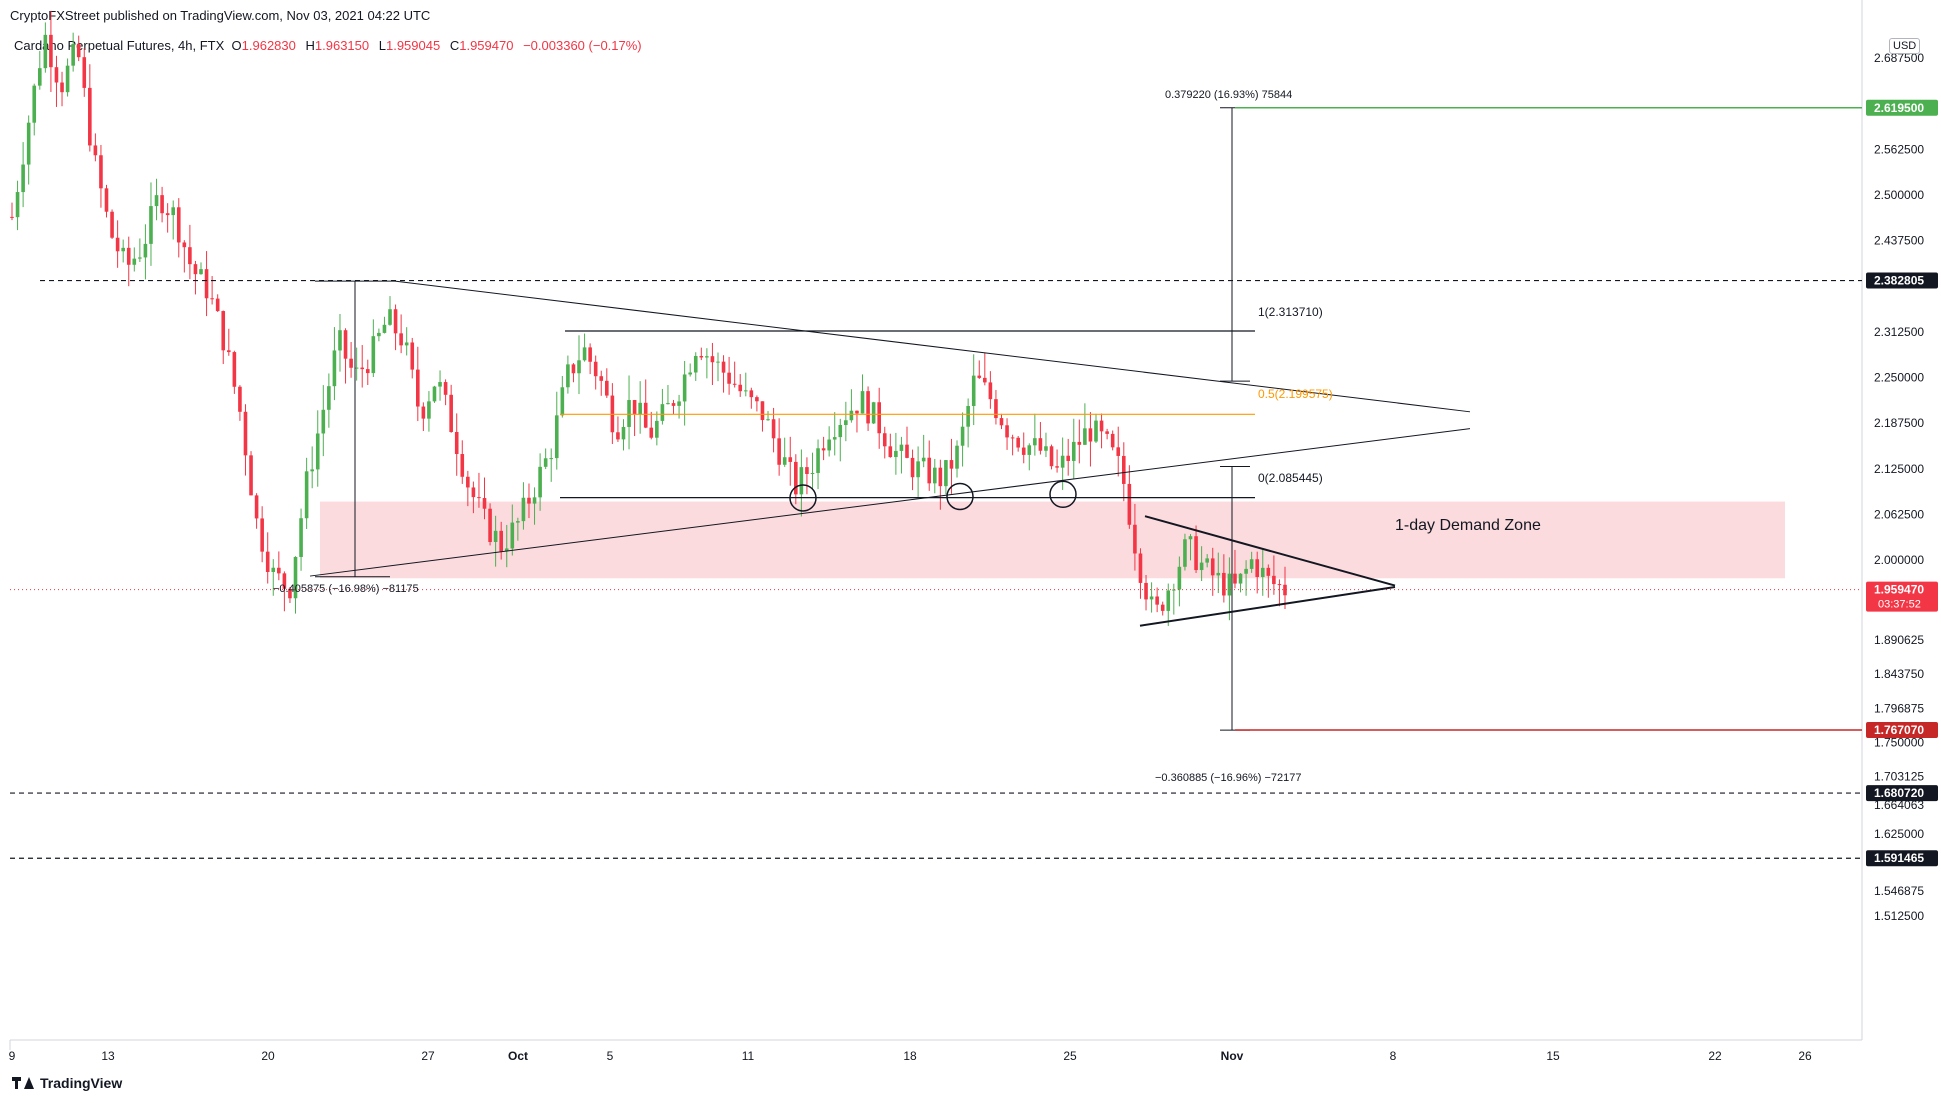  What do you see at coordinates (67, 1083) in the screenshot?
I see `footer-brand: TradingView` at bounding box center [67, 1083].